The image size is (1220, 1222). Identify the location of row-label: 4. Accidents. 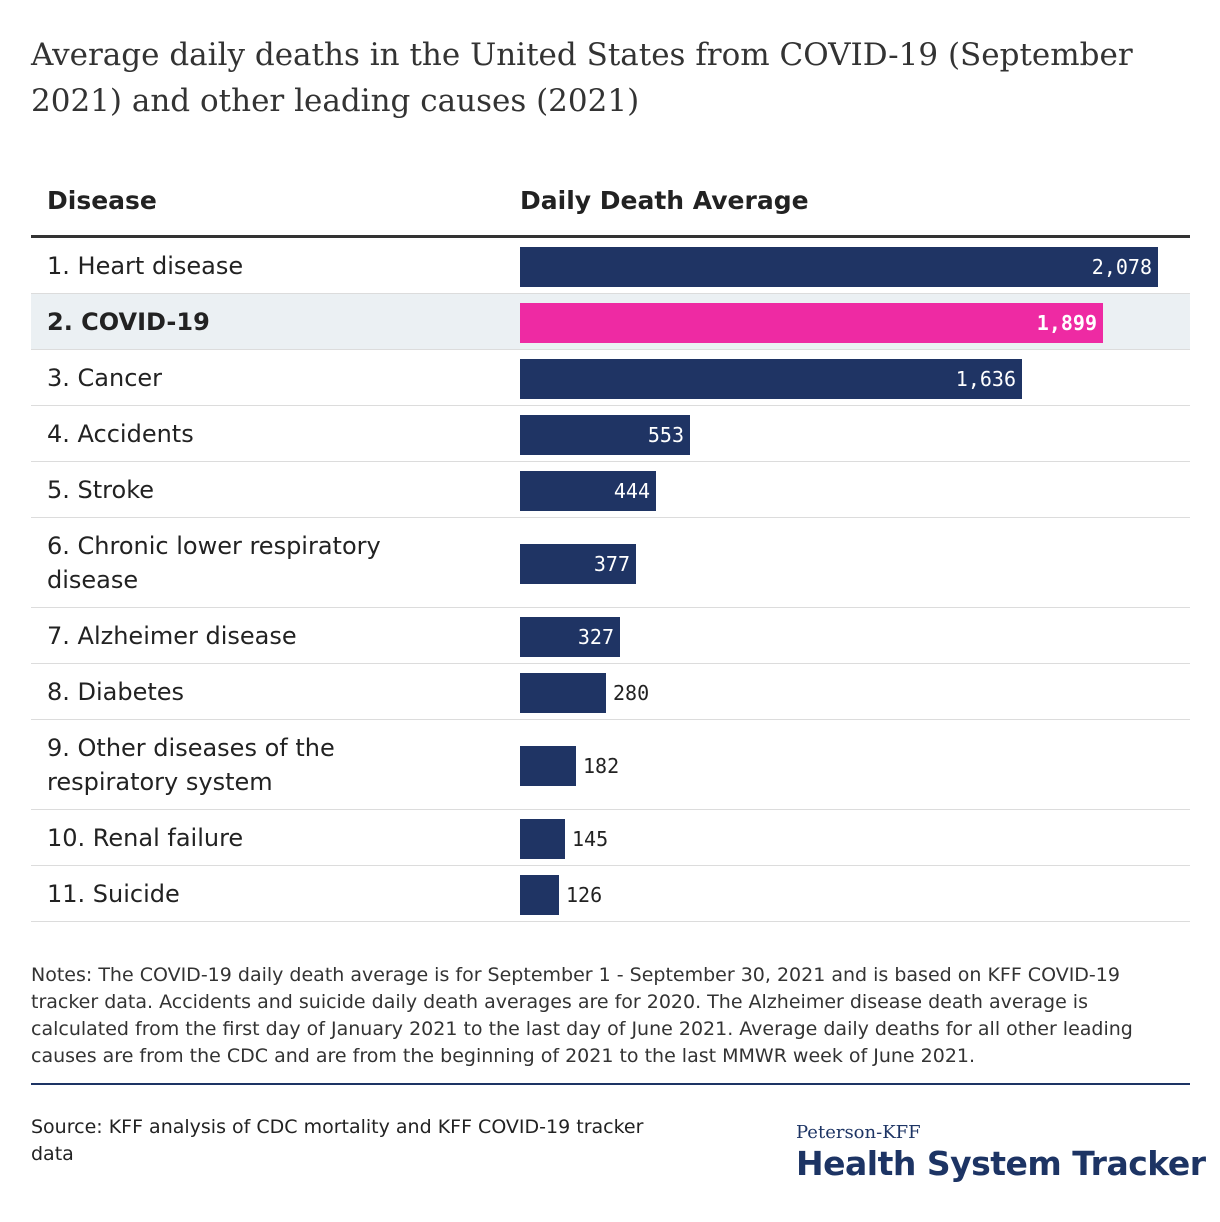
(120, 434).